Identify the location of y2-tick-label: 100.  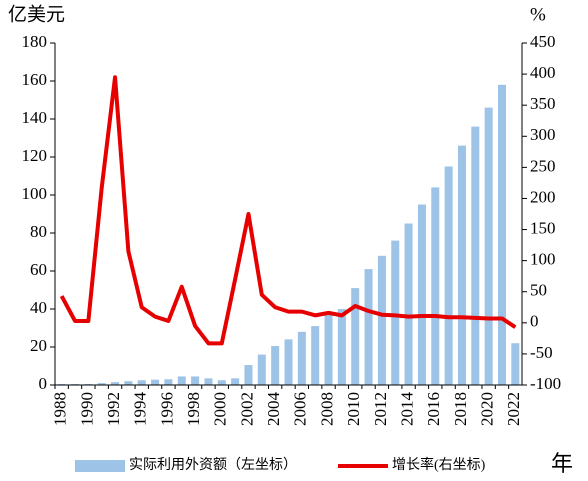
(543, 259).